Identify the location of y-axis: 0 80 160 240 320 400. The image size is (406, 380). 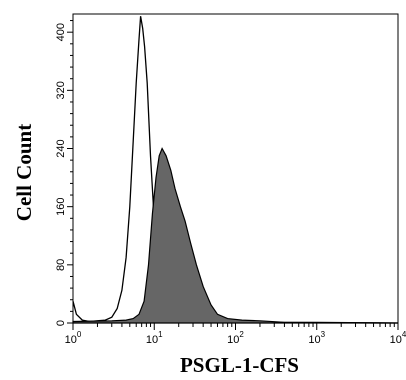
(64, 173).